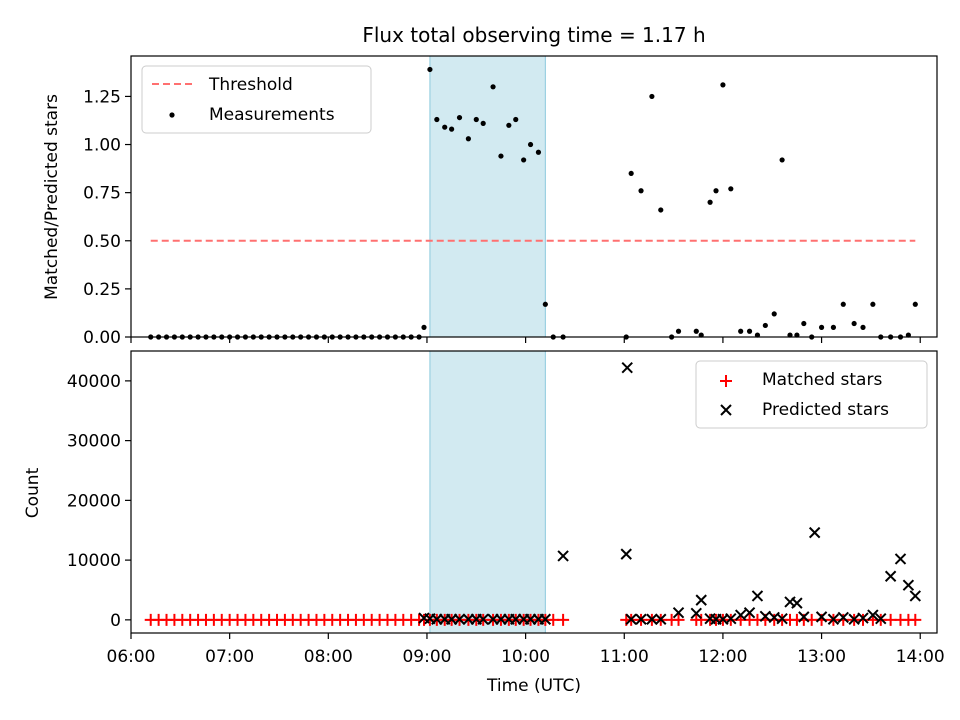 This screenshot has width=960, height=720. Describe the element at coordinates (172, 115) in the screenshot. I see `measurements-legend-swatch` at that location.